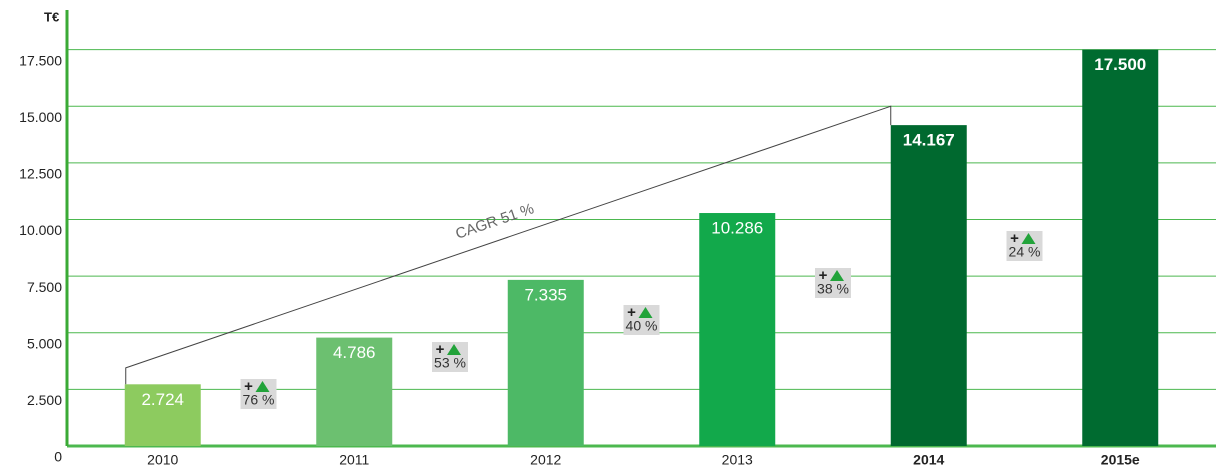  I want to click on growth-badge: +38 %, so click(833, 282).